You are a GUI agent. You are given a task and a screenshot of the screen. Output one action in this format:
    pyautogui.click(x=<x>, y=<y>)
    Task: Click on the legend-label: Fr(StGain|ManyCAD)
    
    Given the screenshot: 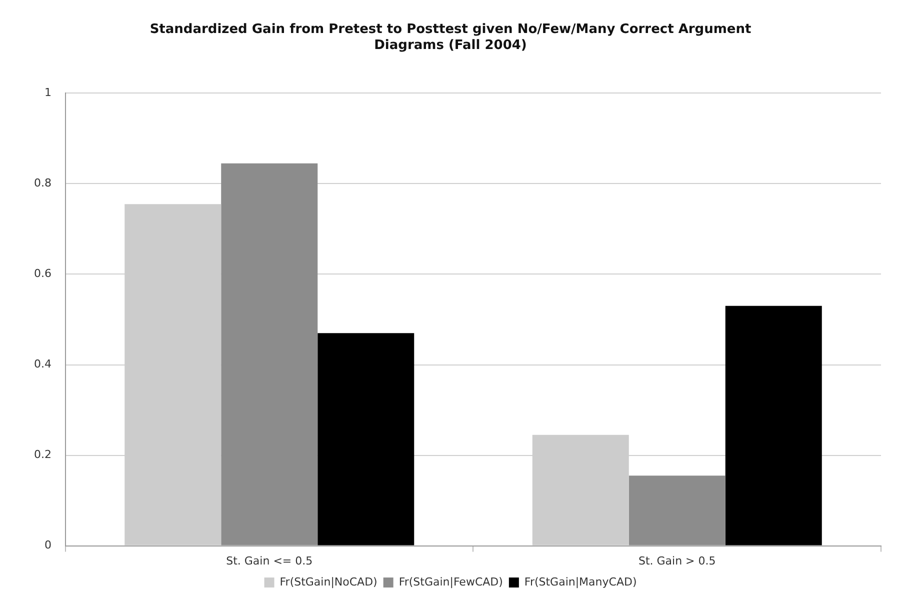 What is the action you would take?
    pyautogui.click(x=580, y=581)
    